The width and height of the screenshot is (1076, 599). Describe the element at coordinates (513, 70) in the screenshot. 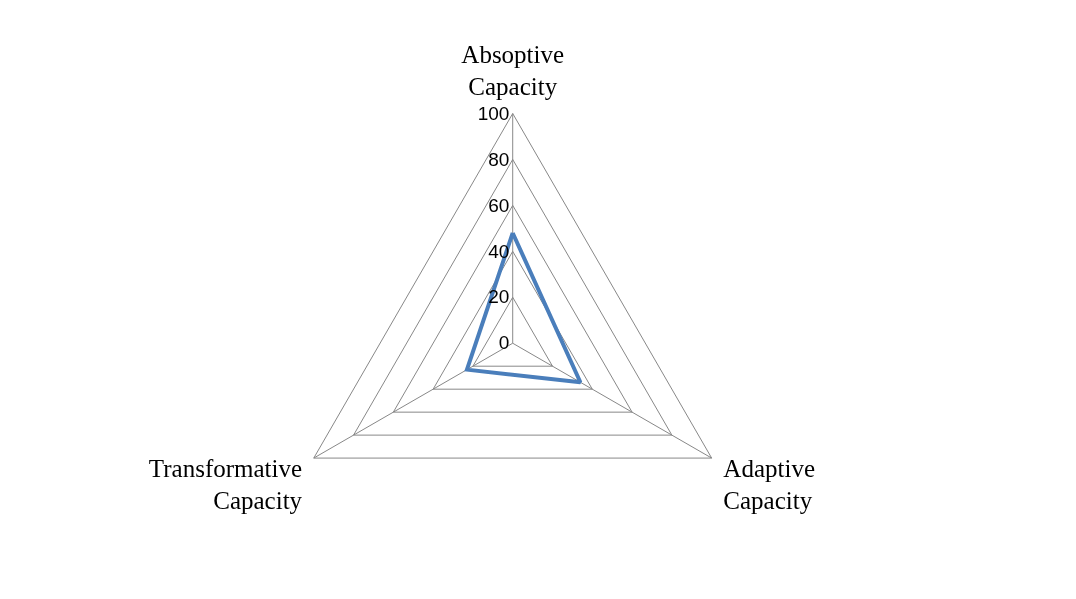

I see `spoke-label: Absoptive Capacity` at that location.